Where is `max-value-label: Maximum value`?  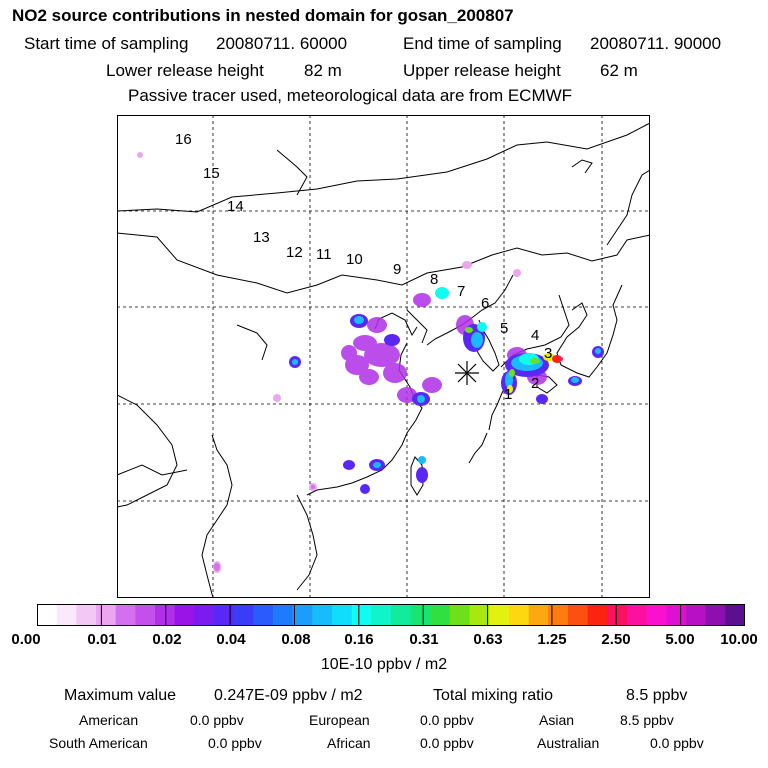 max-value-label: Maximum value is located at coordinates (120, 695).